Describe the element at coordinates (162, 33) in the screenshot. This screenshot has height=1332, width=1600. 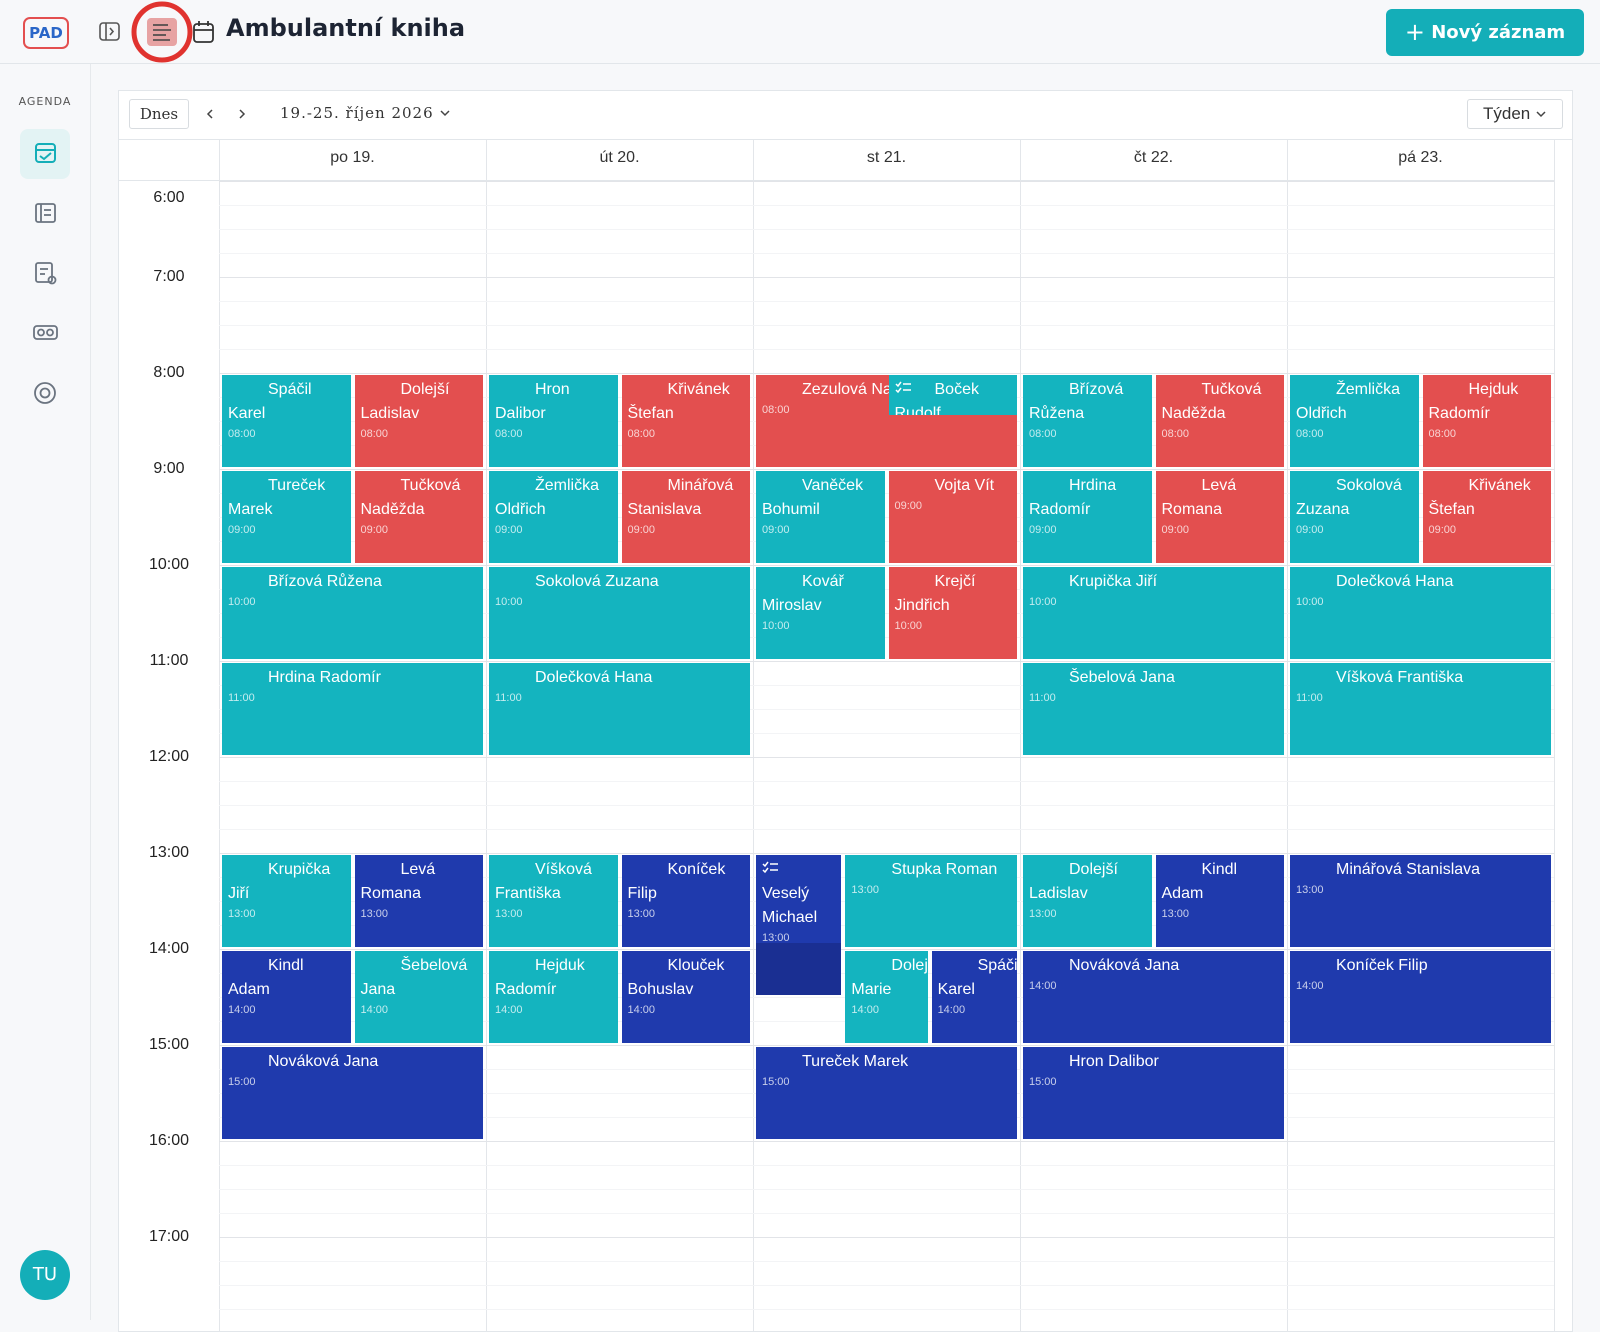
I see `highlighted-list-button` at that location.